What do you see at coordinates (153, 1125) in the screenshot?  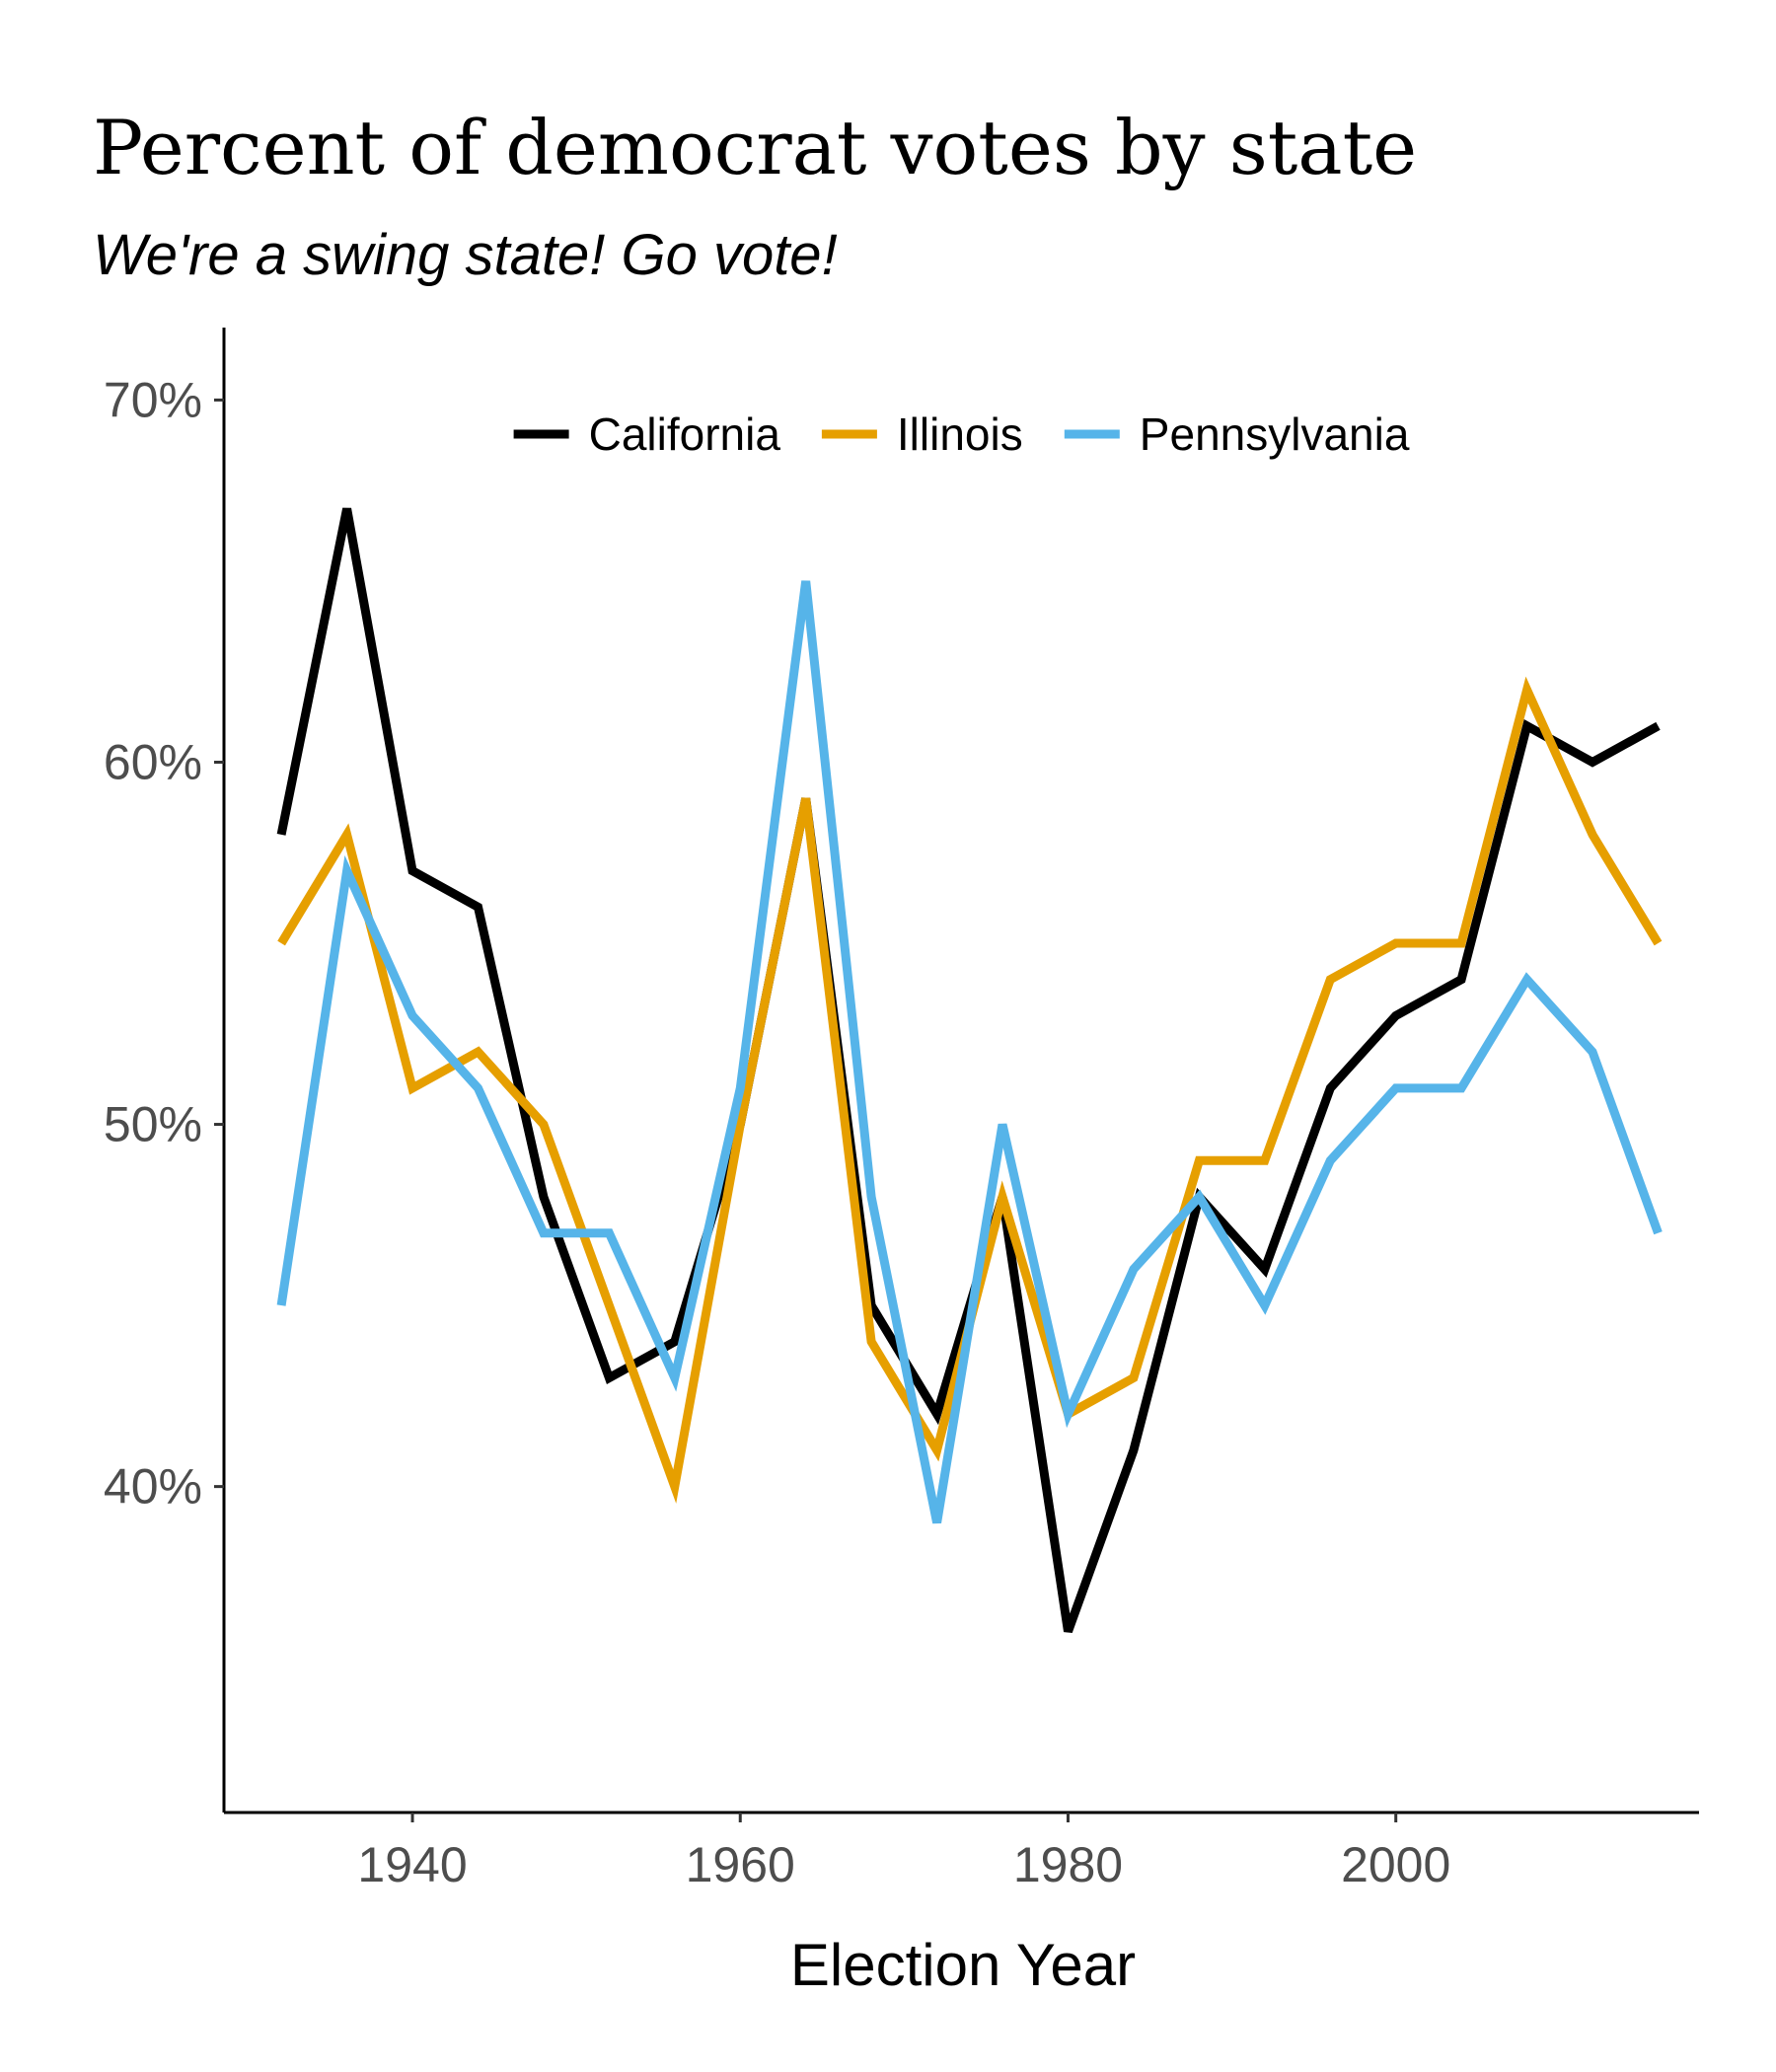 I see `y-tick-label: 50%` at bounding box center [153, 1125].